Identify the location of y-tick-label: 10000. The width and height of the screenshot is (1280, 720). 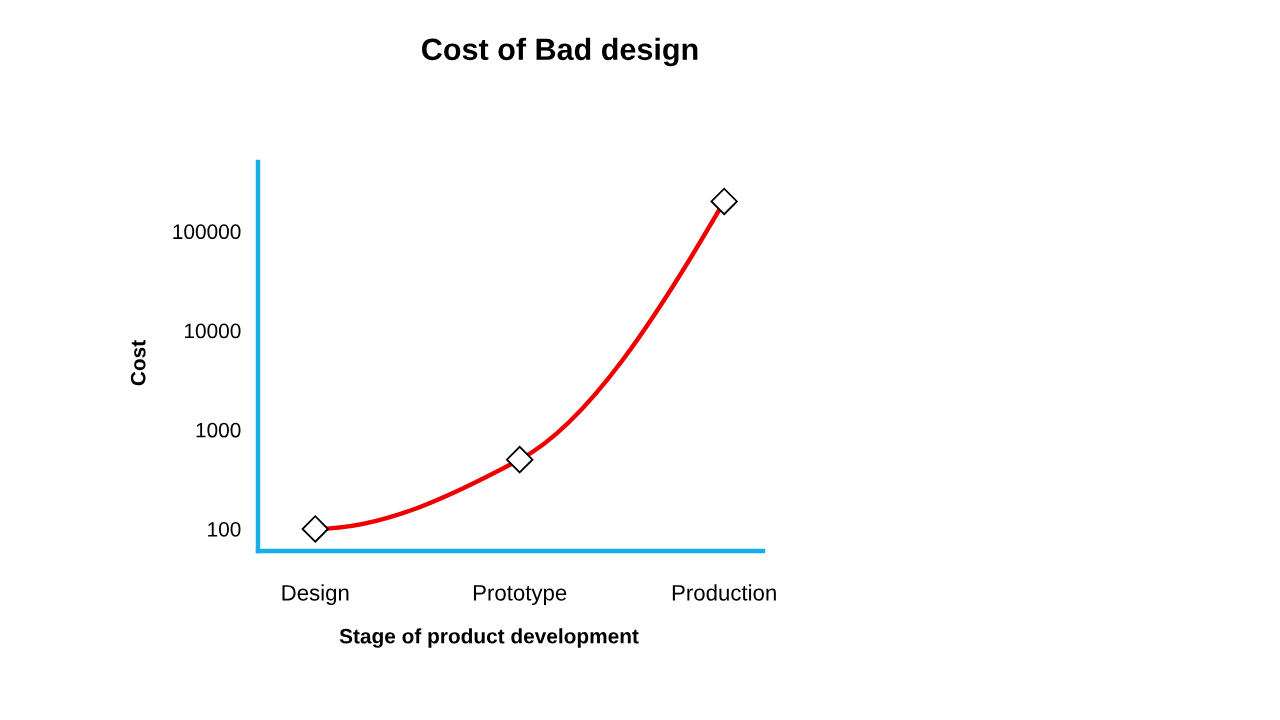
(213, 331).